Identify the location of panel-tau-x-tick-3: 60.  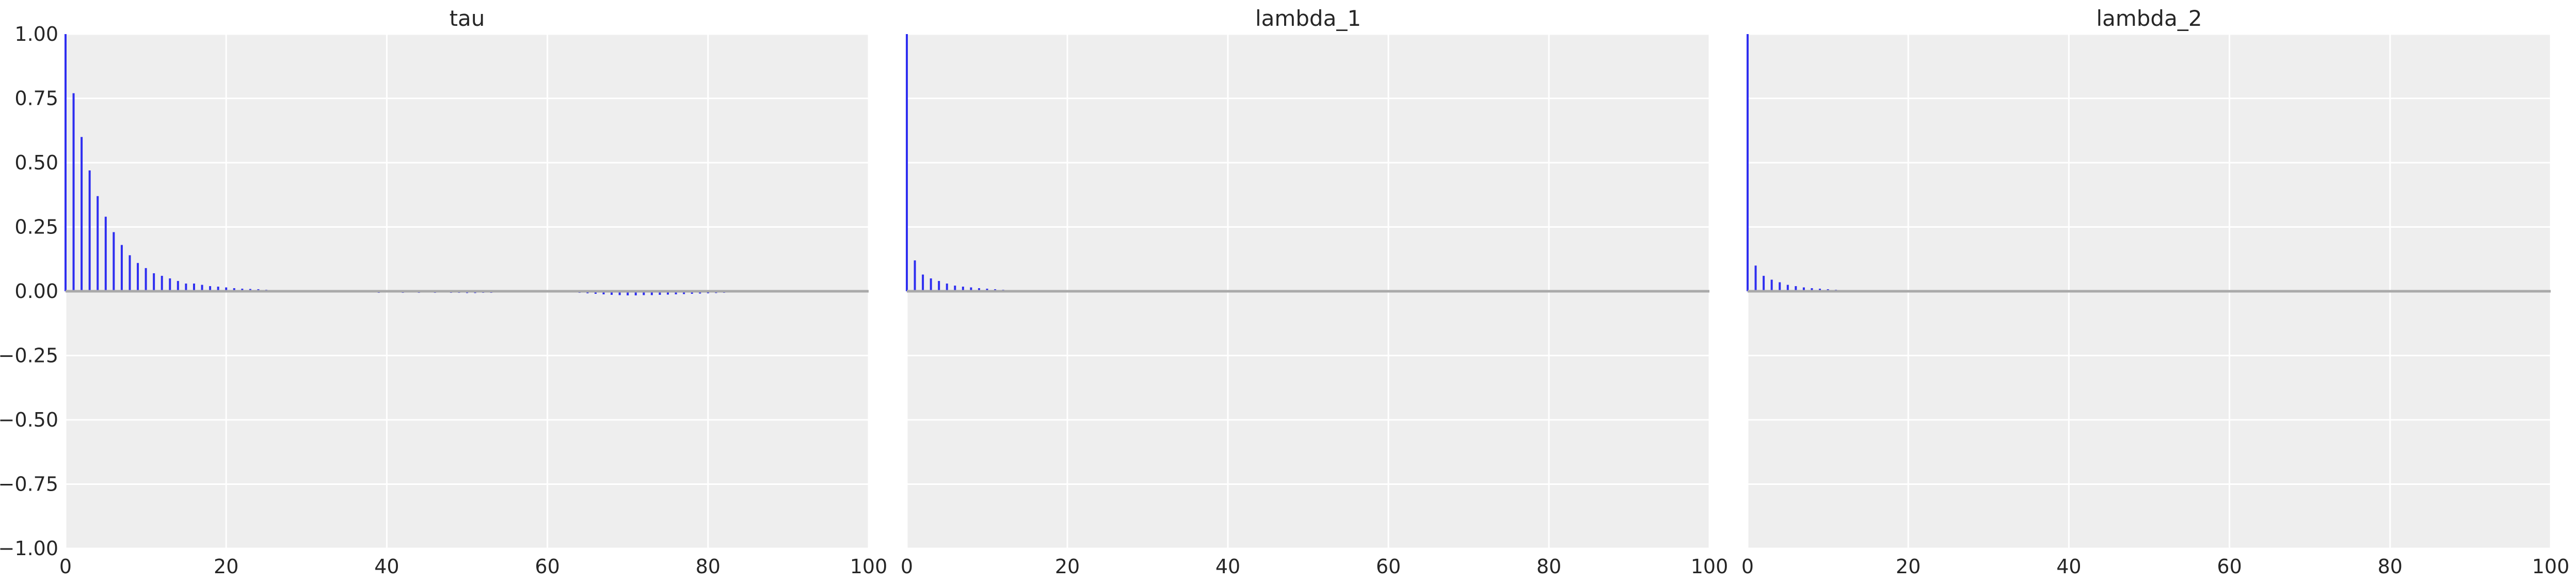
(547, 566).